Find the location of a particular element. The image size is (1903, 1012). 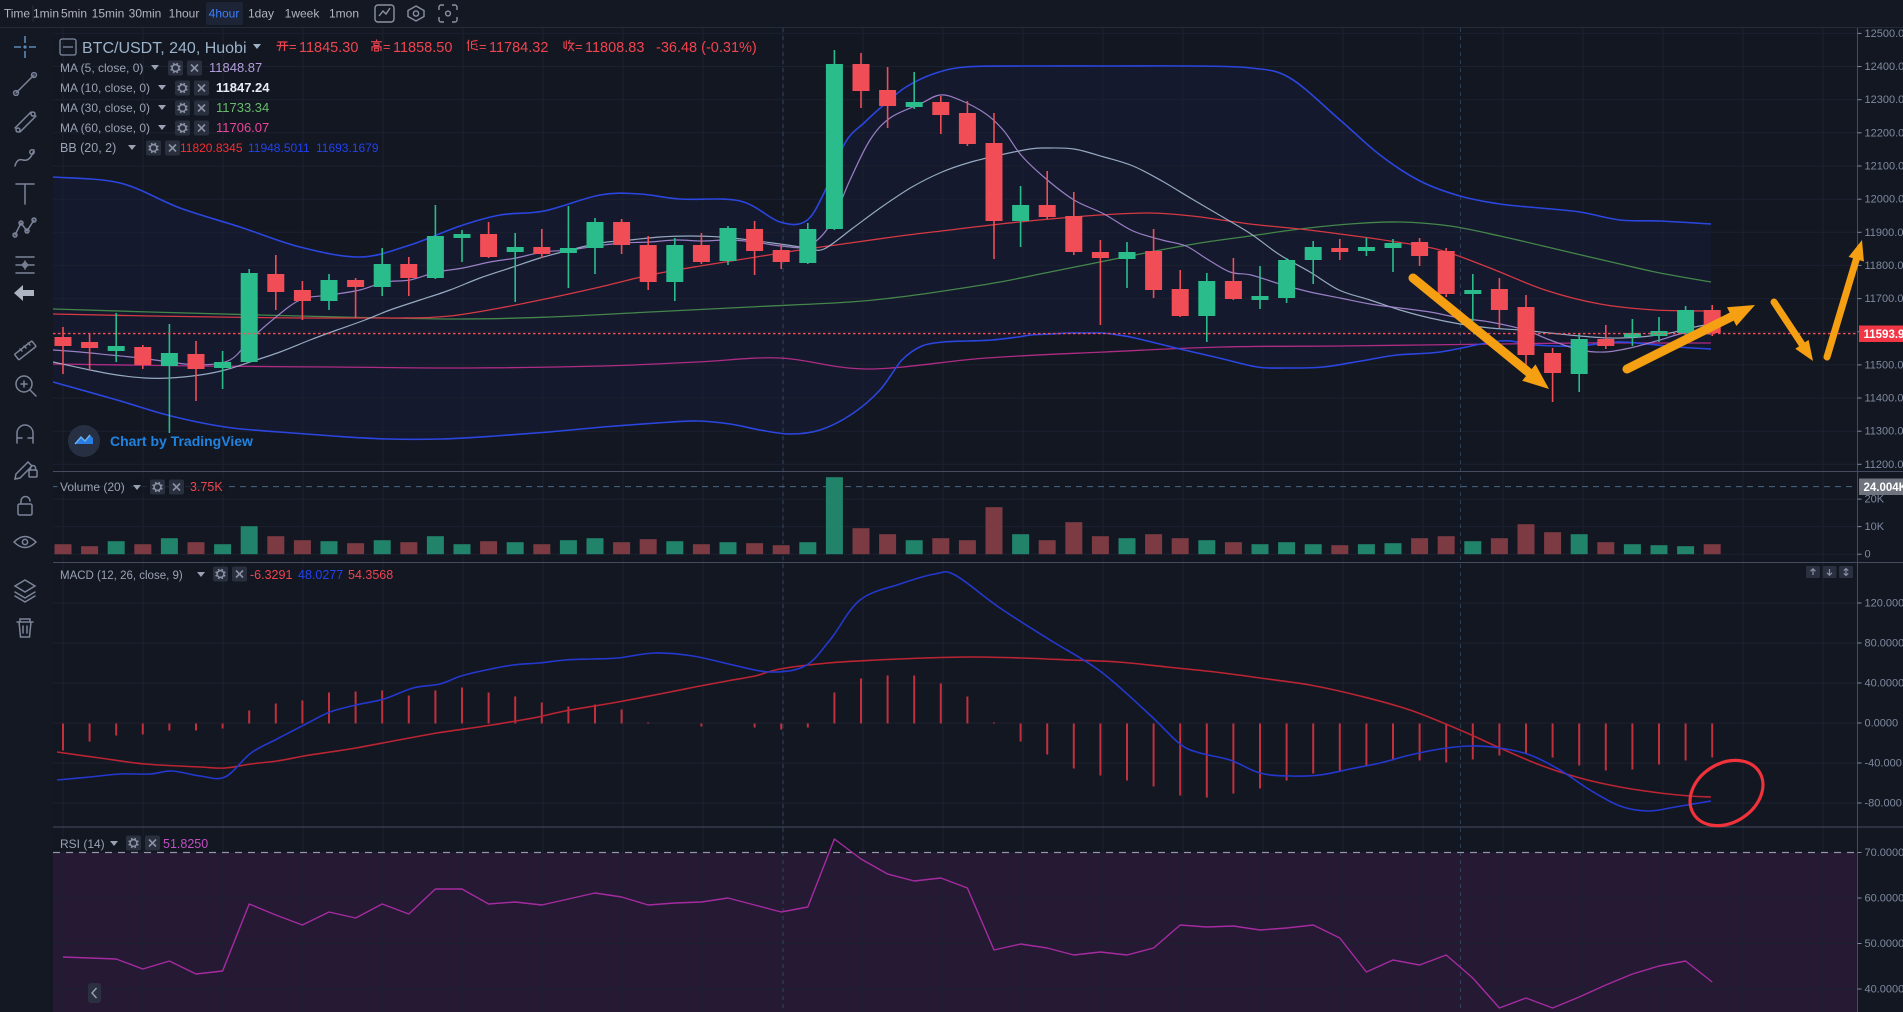

svg-text: MA (60, close, 0) is located at coordinates (105, 128).